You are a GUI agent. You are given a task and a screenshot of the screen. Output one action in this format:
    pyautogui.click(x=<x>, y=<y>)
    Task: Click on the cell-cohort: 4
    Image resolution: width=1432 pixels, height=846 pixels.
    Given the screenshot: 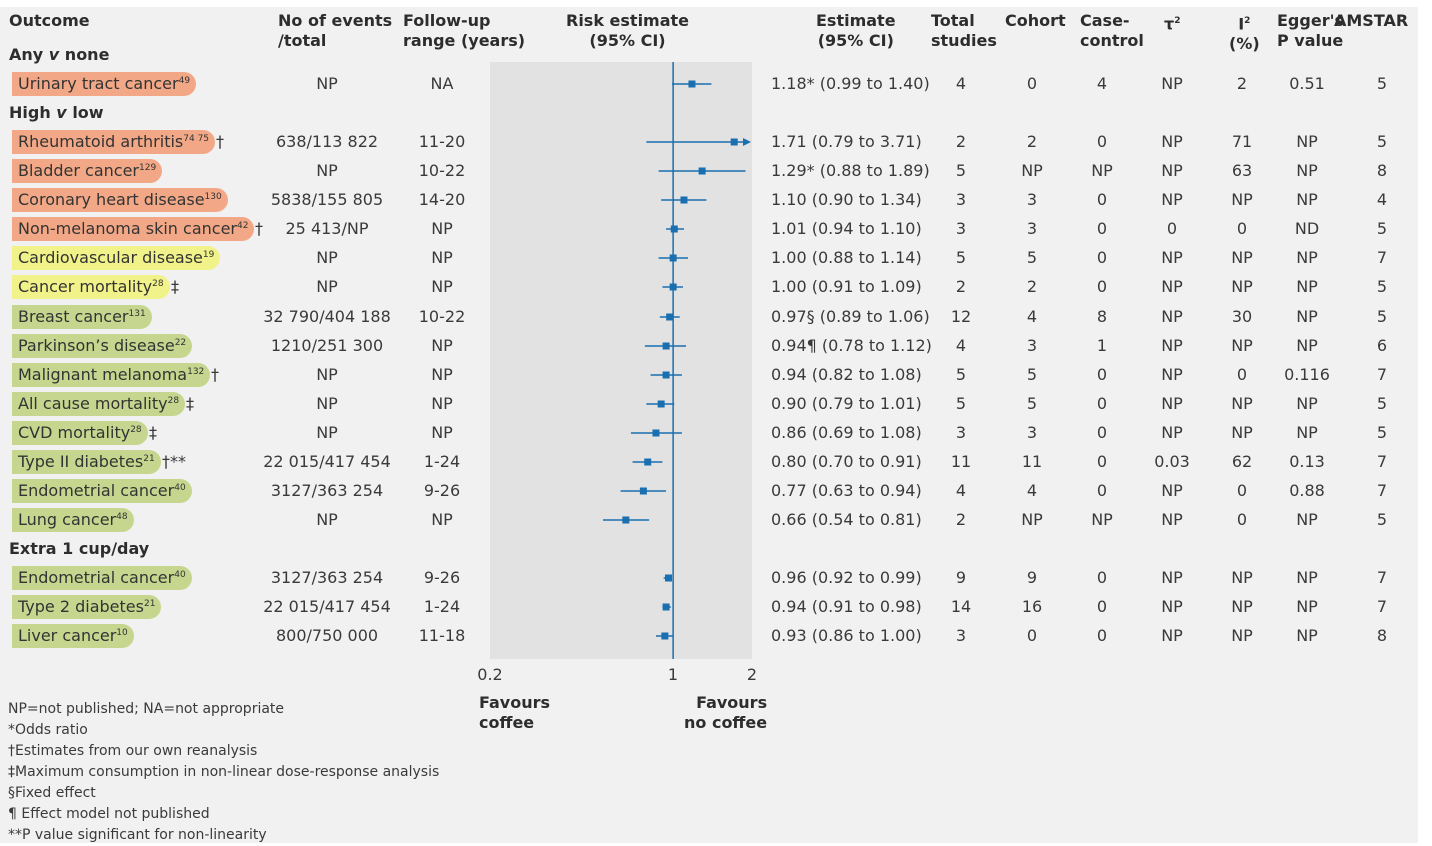 What is the action you would take?
    pyautogui.click(x=1032, y=490)
    